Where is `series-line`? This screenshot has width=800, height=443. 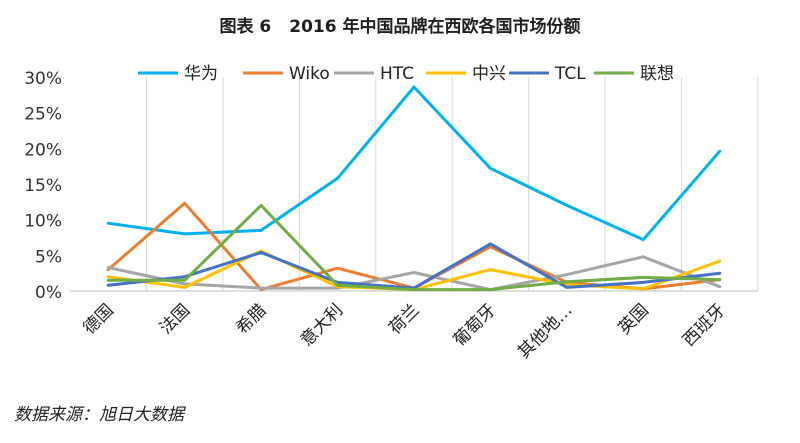
series-line is located at coordinates (414, 273).